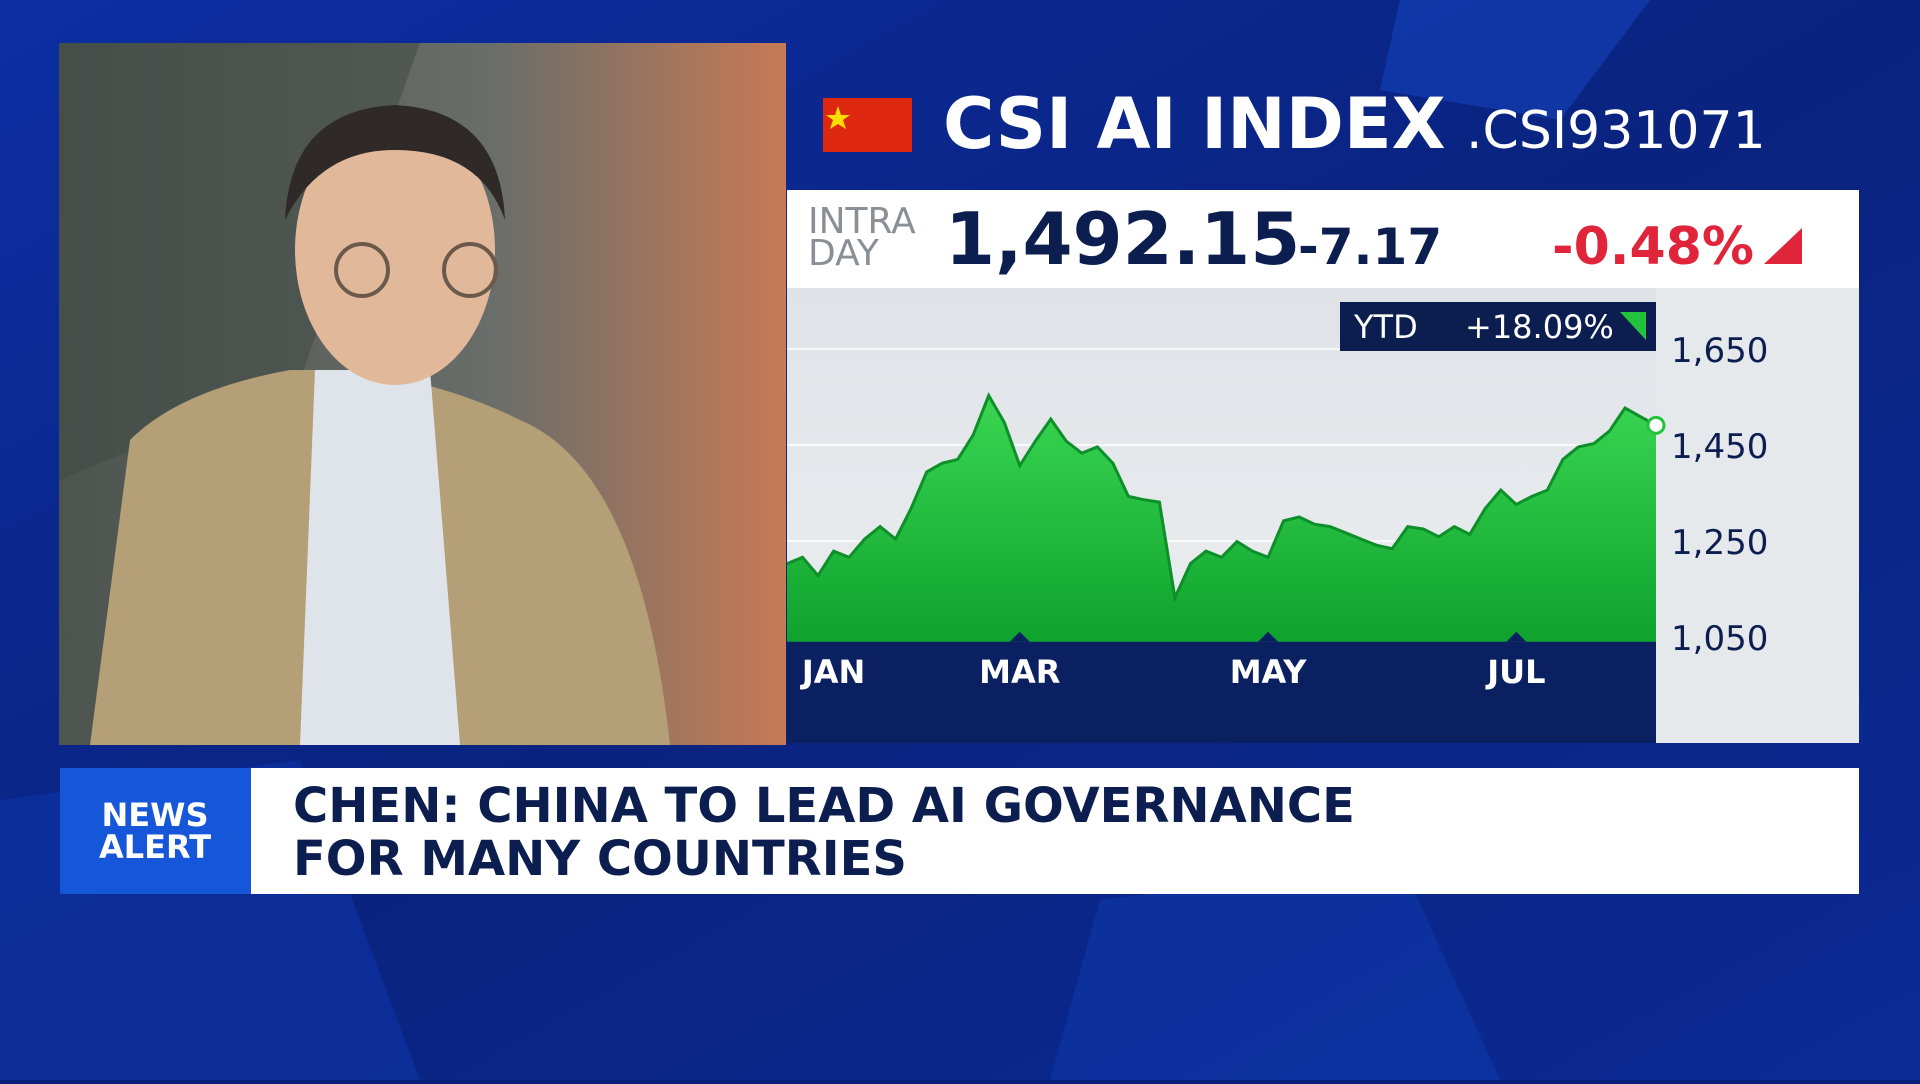 The height and width of the screenshot is (1084, 1920). What do you see at coordinates (1122, 239) in the screenshot?
I see `last-price: 1,492.15` at bounding box center [1122, 239].